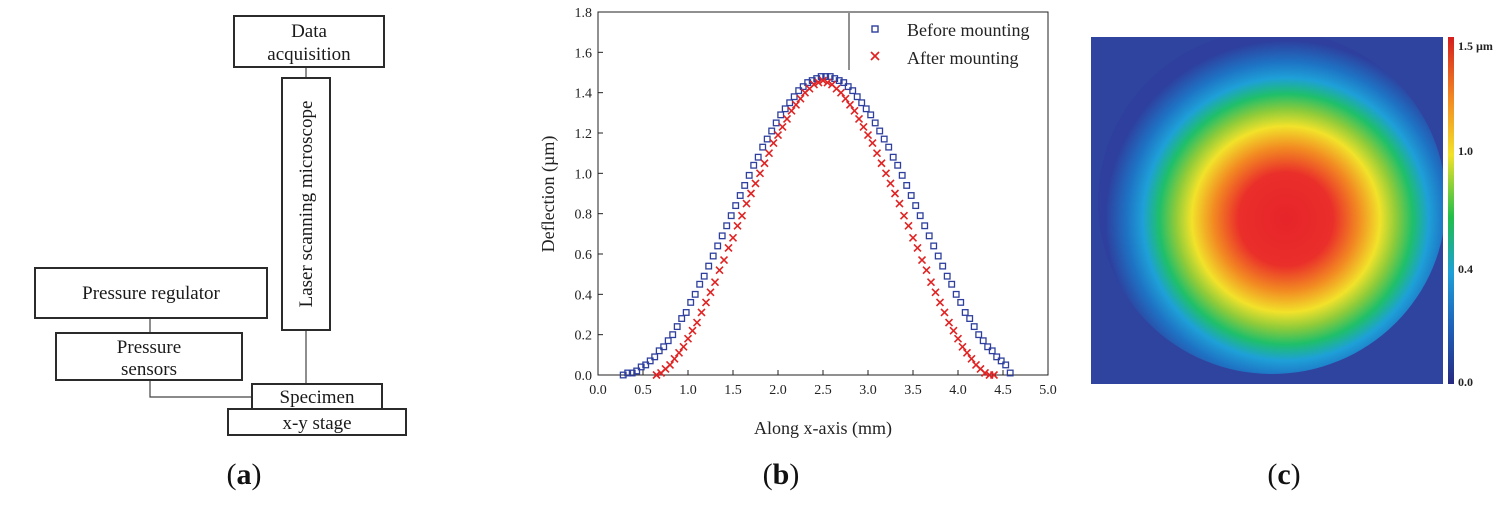 This screenshot has height=507, width=1503. I want to click on x-tick-label: 2.0, so click(778, 390).